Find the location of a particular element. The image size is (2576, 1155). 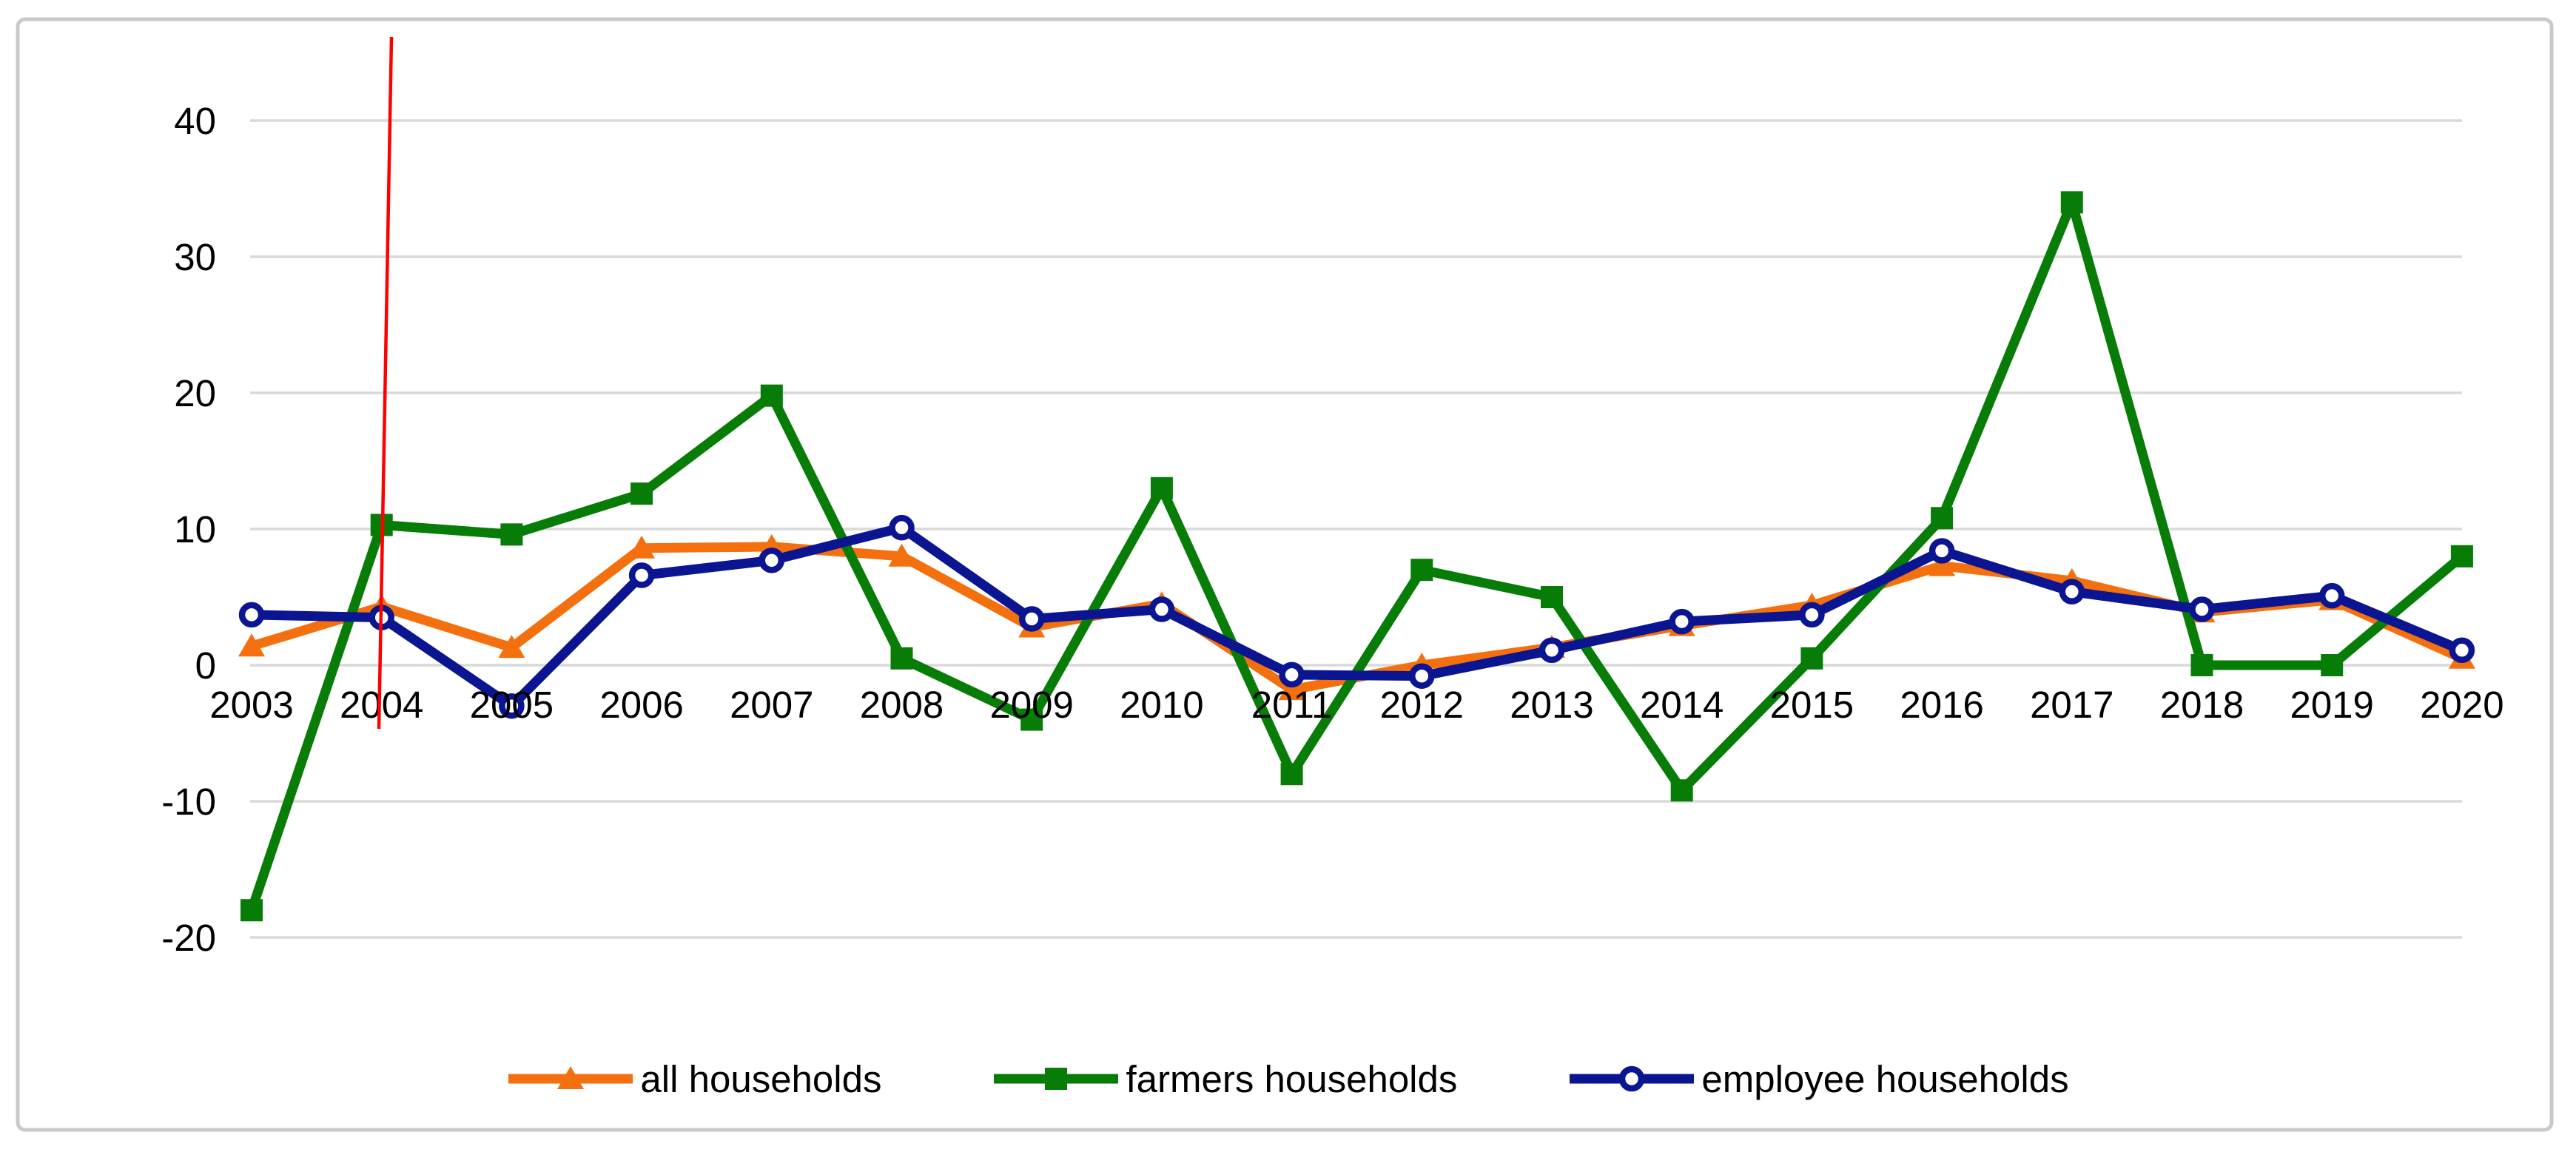

legend-circle is located at coordinates (1632, 1079).